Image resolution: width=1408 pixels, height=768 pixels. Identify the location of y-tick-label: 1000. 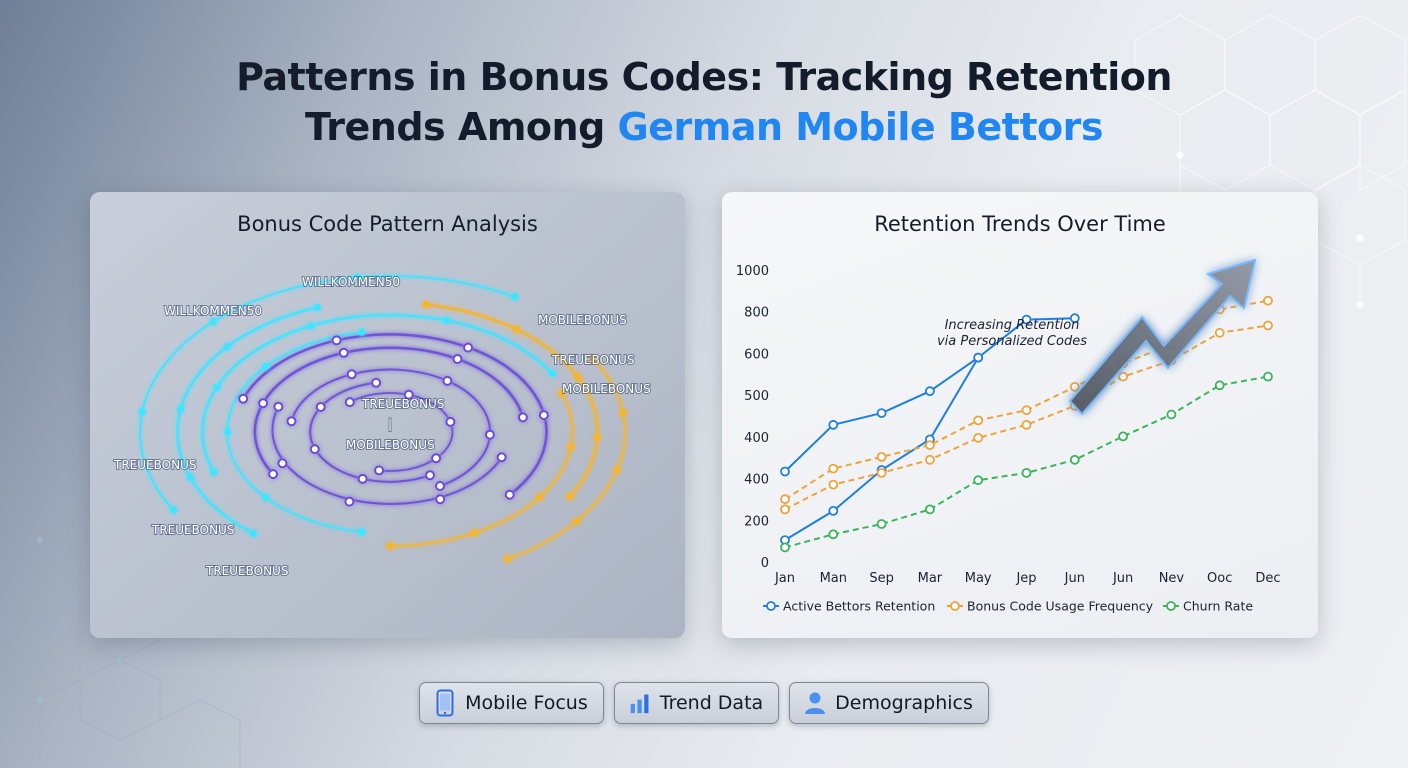
(752, 271).